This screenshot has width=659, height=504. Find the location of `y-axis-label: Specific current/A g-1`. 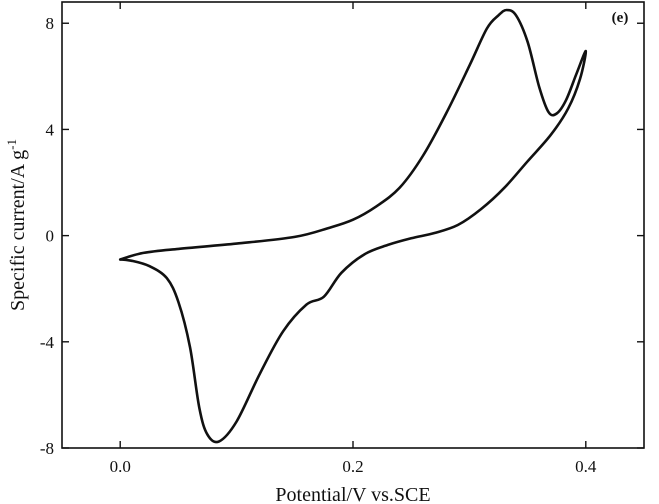

y-axis-label: Specific current/A g-1 is located at coordinates (16, 225).